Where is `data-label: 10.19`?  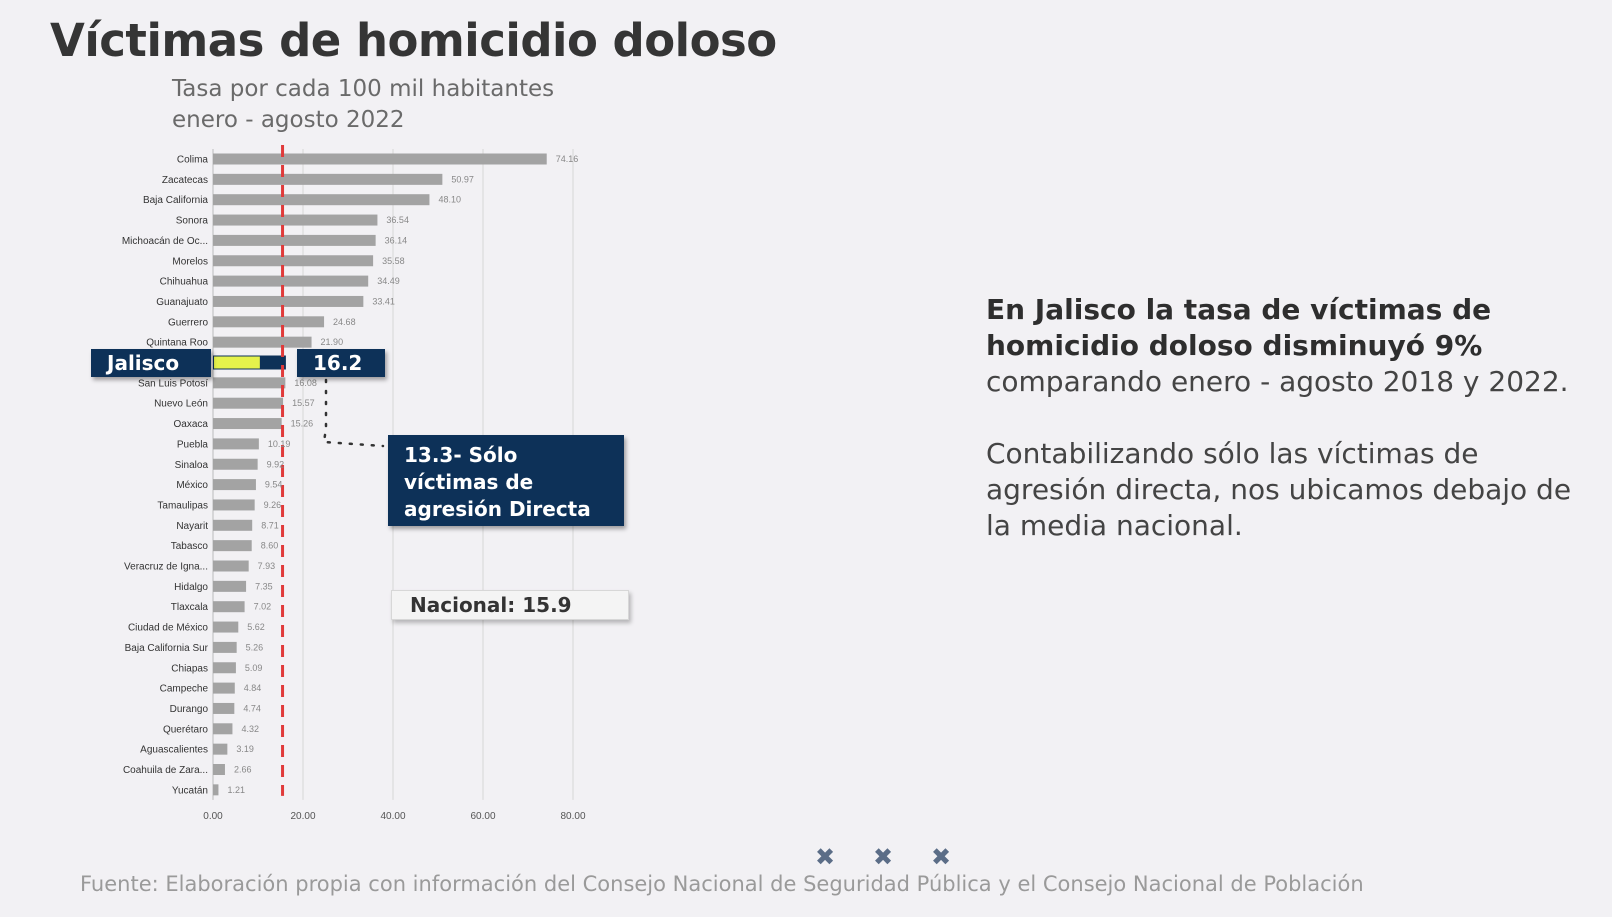
data-label: 10.19 is located at coordinates (279, 444).